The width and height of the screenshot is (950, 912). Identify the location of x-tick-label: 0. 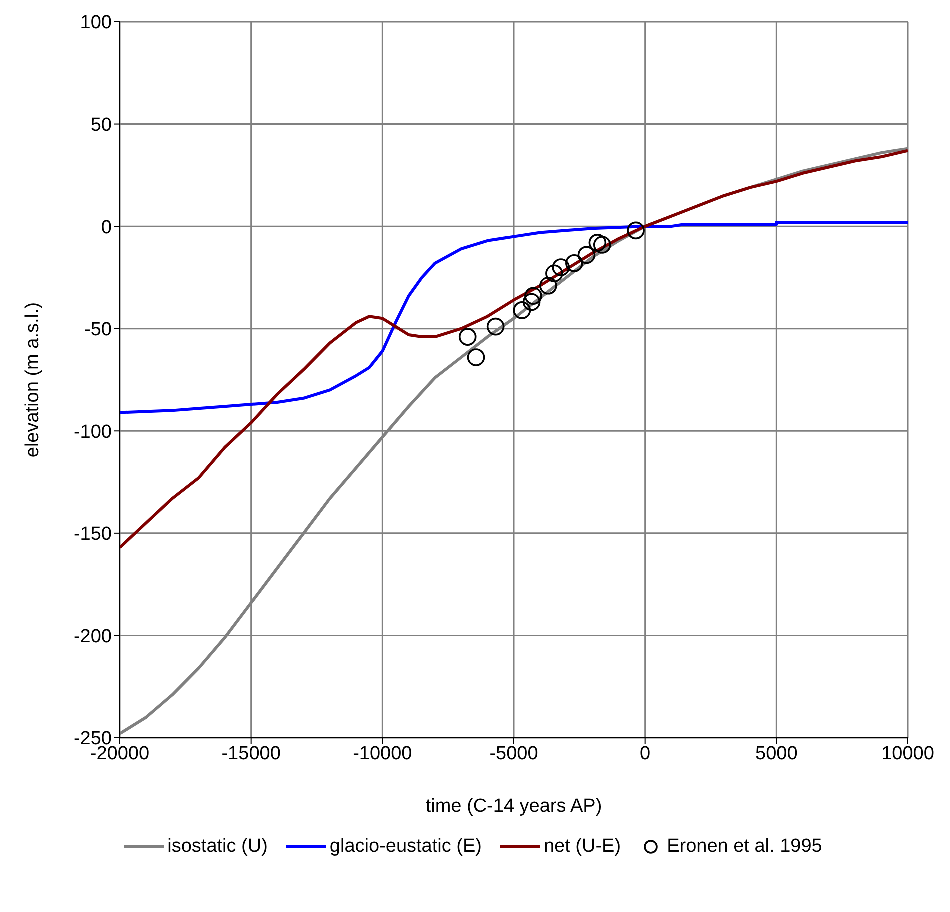
(645, 753).